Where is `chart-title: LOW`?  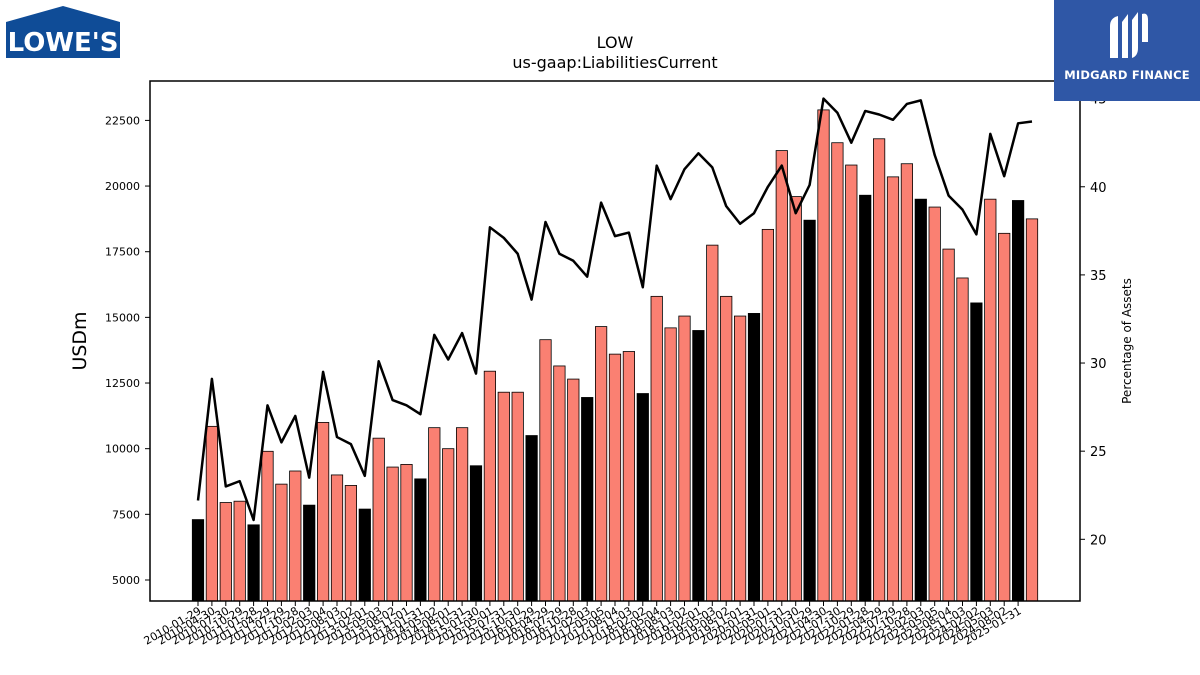
chart-title: LOW is located at coordinates (615, 42).